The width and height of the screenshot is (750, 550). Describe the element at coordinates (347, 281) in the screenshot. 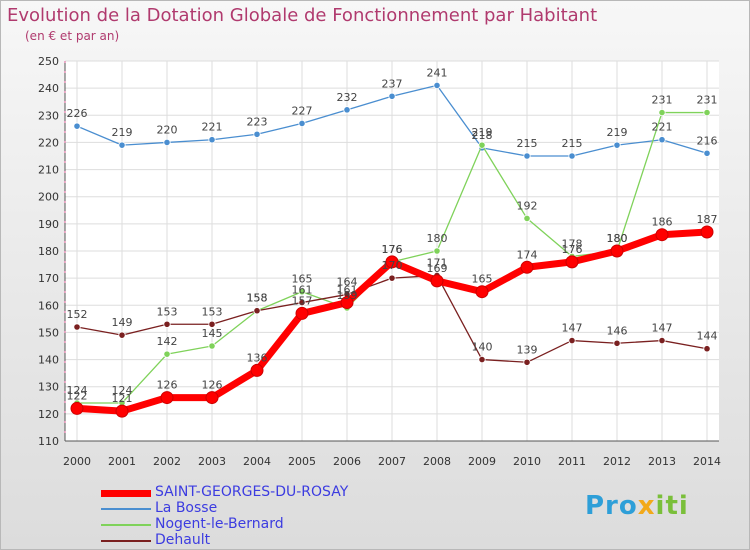

I see `data-label: 164` at that location.